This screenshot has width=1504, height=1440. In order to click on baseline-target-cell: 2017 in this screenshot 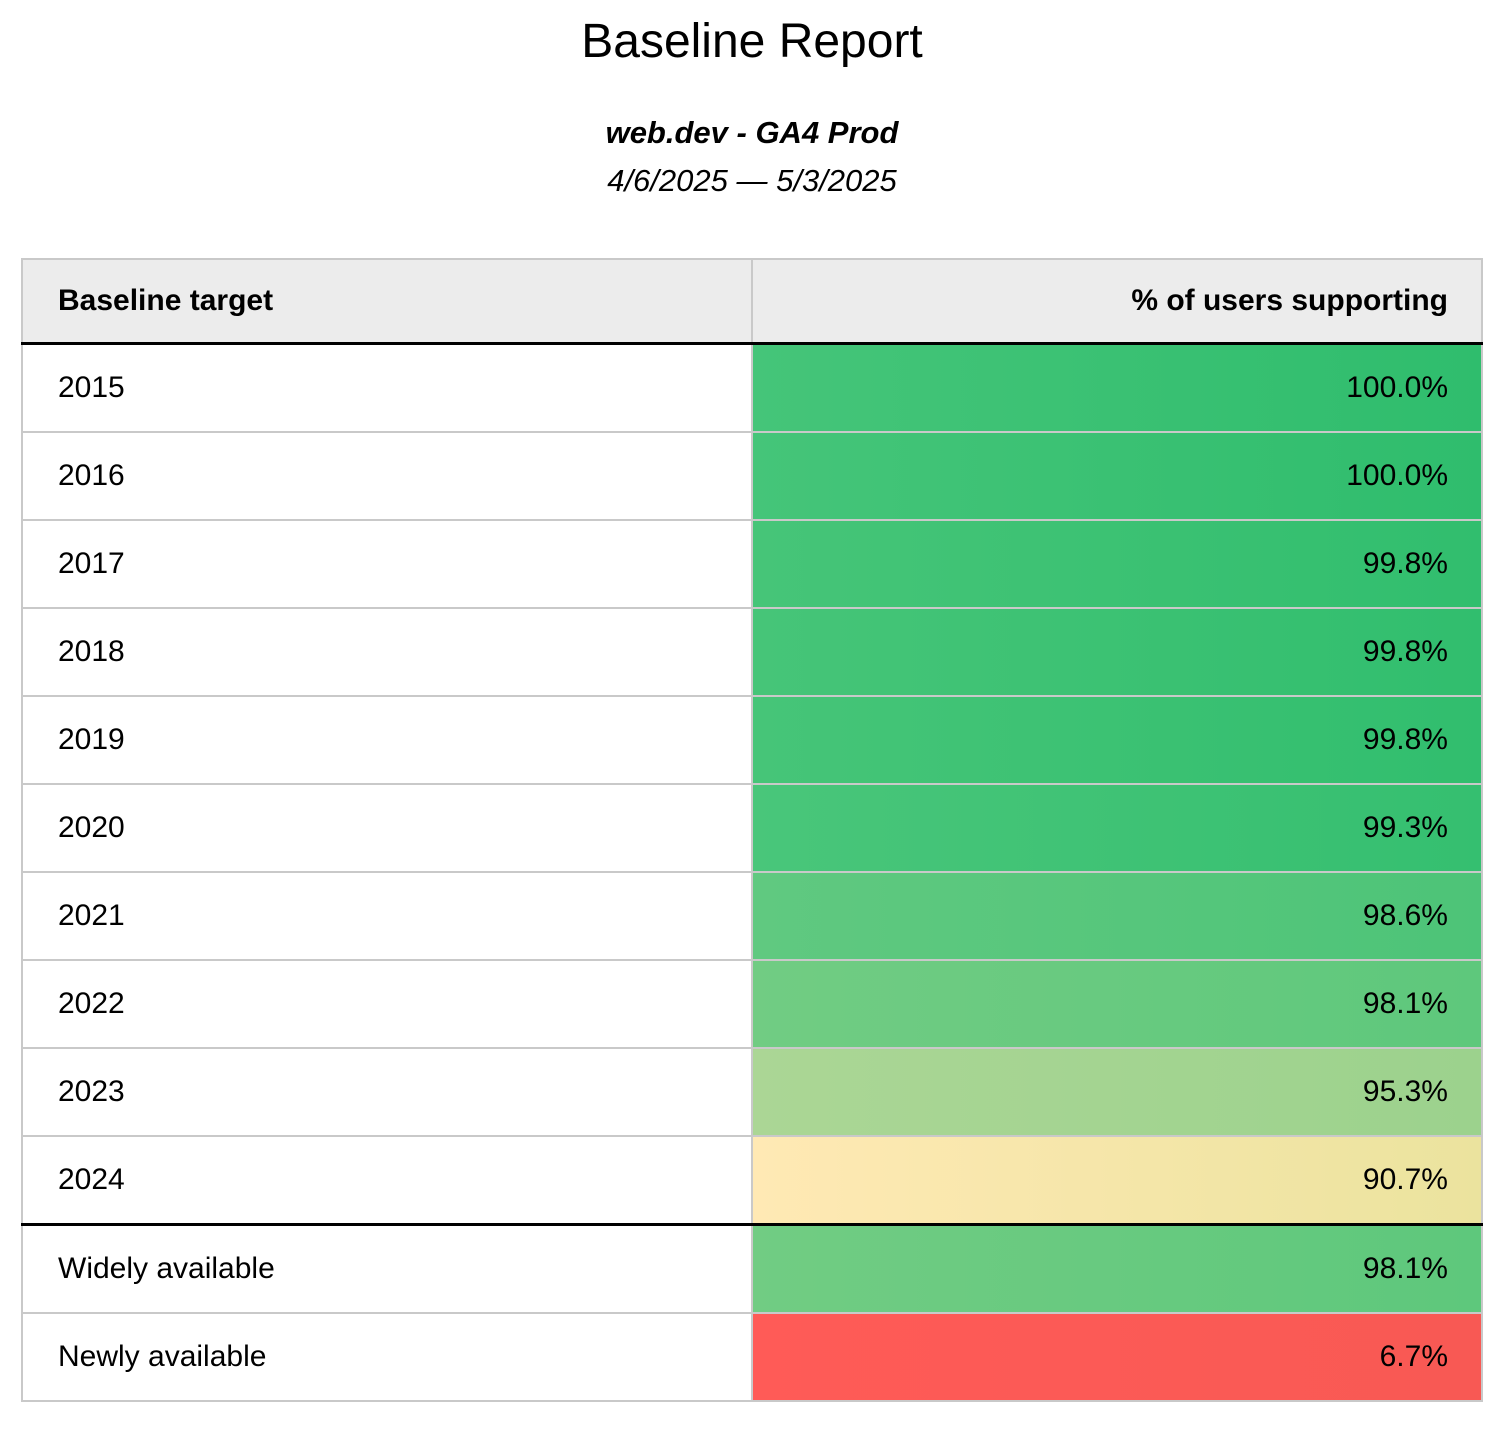, I will do `click(387, 564)`.